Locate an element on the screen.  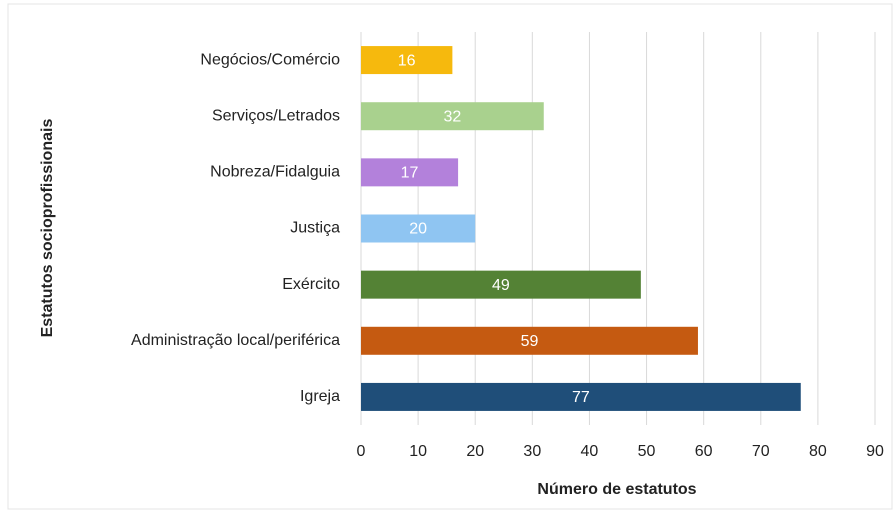
data-label: 77 is located at coordinates (581, 397).